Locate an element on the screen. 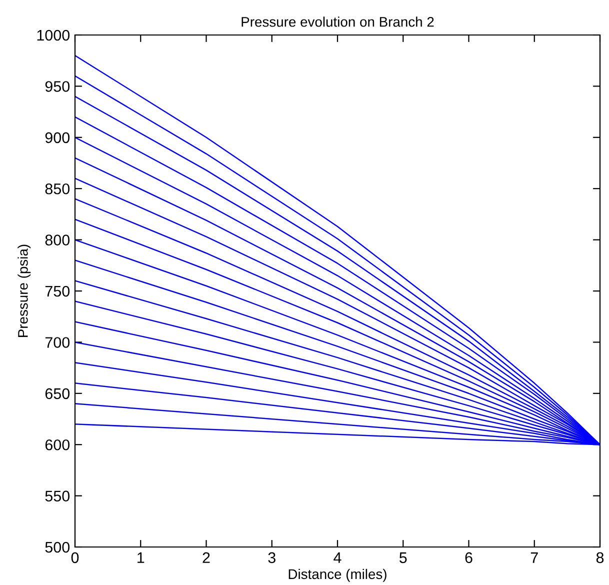 The height and width of the screenshot is (585, 609). y-tick-label: 500 is located at coordinates (57, 547).